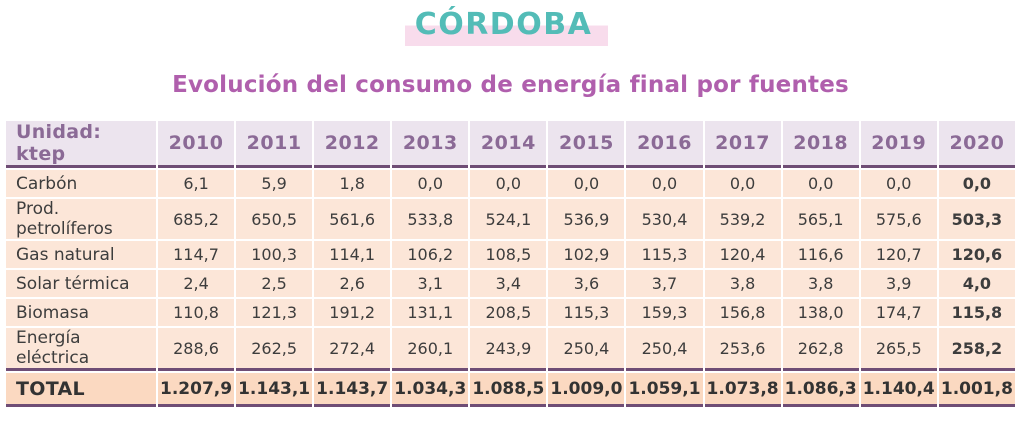  Describe the element at coordinates (664, 219) in the screenshot. I see `value-cell: 530,4` at that location.